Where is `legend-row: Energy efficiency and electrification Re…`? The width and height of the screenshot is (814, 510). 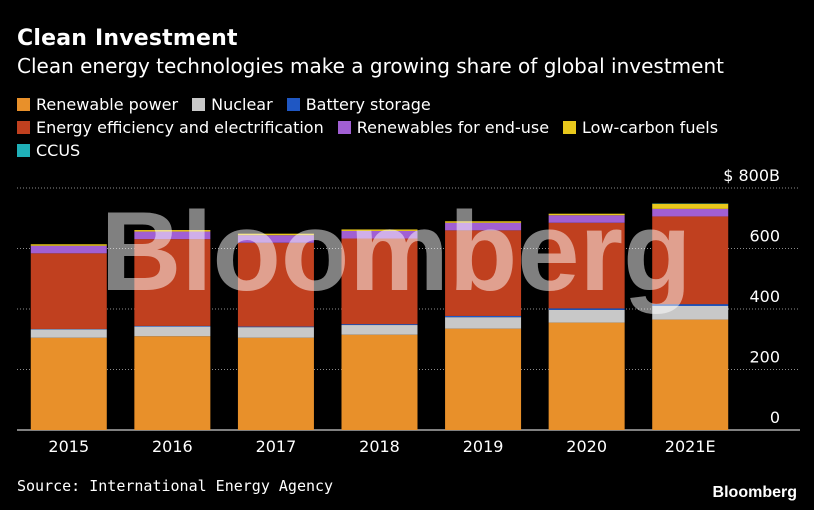 legend-row: Energy efficiency and electrification Re… is located at coordinates (412, 127).